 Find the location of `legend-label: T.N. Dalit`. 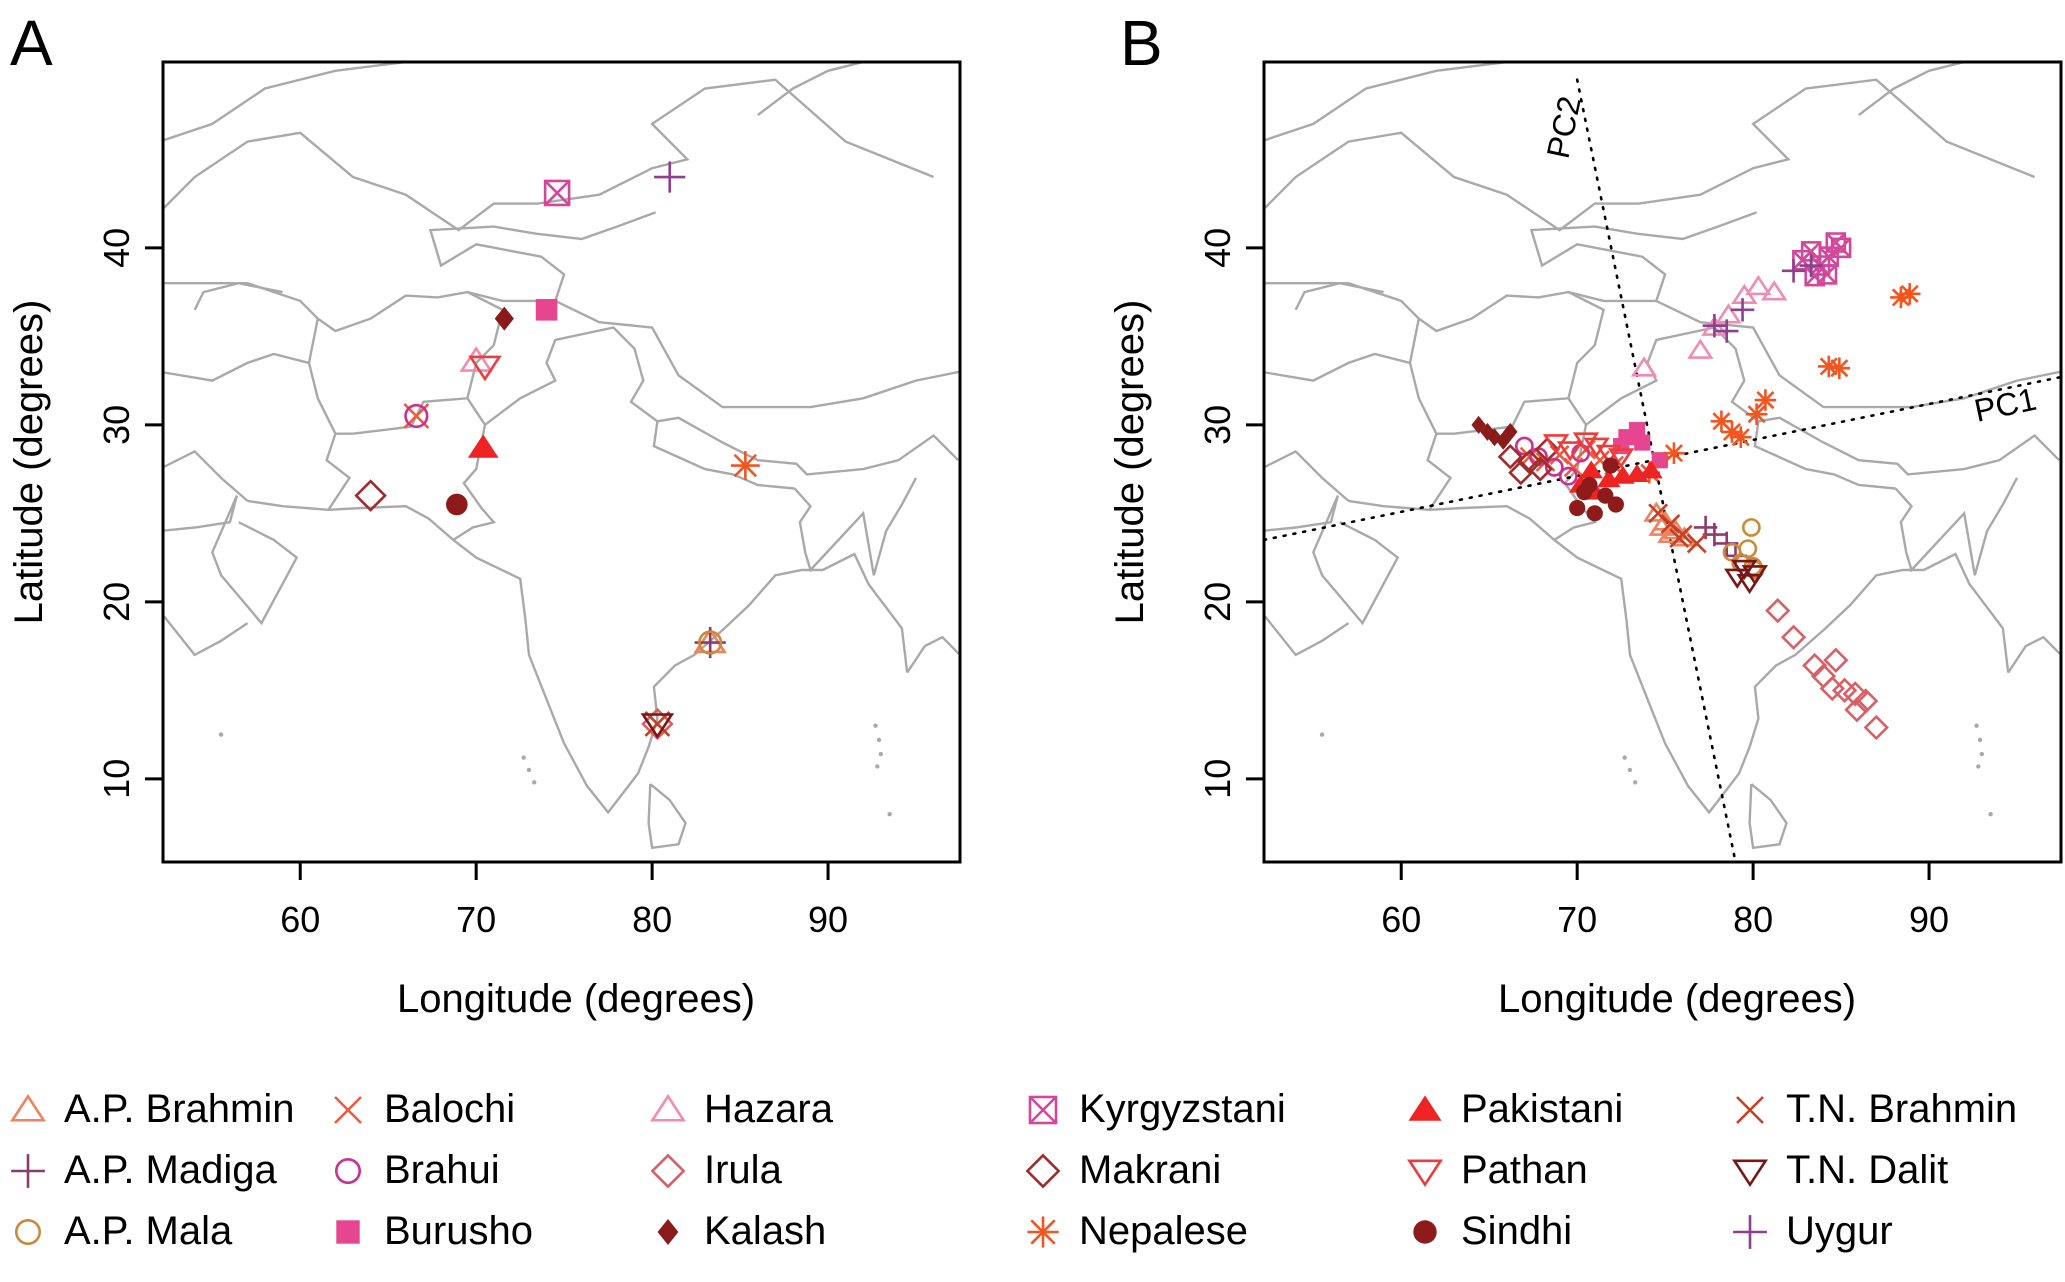

legend-label: T.N. Dalit is located at coordinates (1867, 1170).